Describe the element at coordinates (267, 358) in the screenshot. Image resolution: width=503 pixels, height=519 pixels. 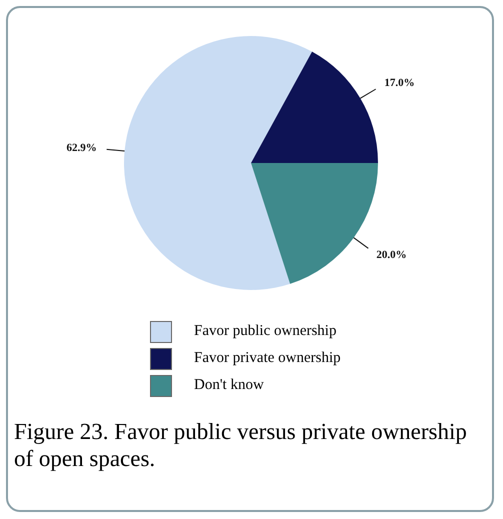
I see `legend-label: Favor private ownership` at that location.